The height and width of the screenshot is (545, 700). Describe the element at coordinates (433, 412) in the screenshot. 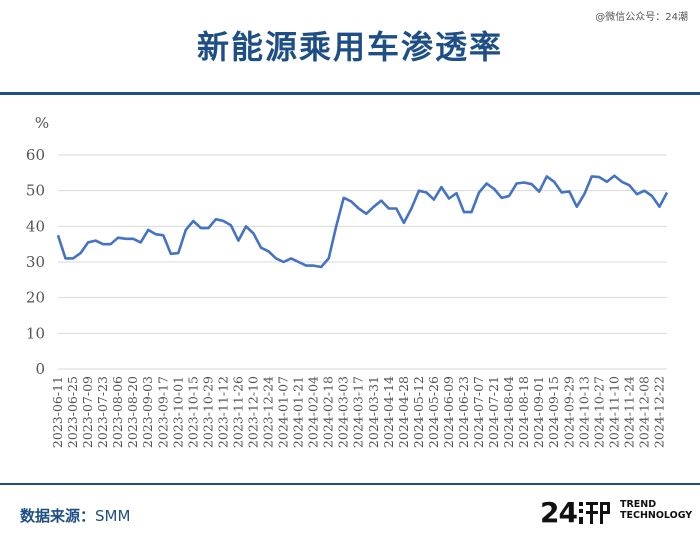

I see `x-tick-label: 2024-05-26` at that location.